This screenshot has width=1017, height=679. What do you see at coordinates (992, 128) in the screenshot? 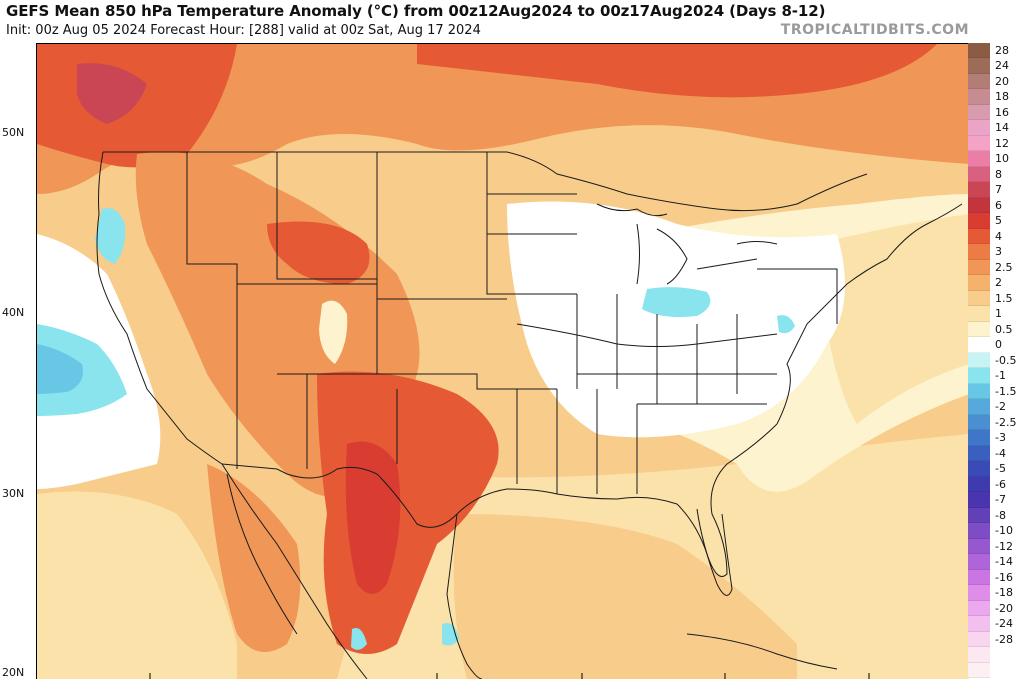
I see `colorbar-level: 14` at bounding box center [992, 128].